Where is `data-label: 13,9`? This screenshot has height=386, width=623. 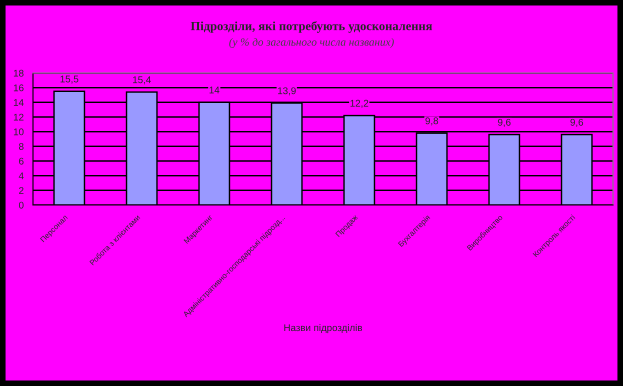
data-label: 13,9 is located at coordinates (287, 91).